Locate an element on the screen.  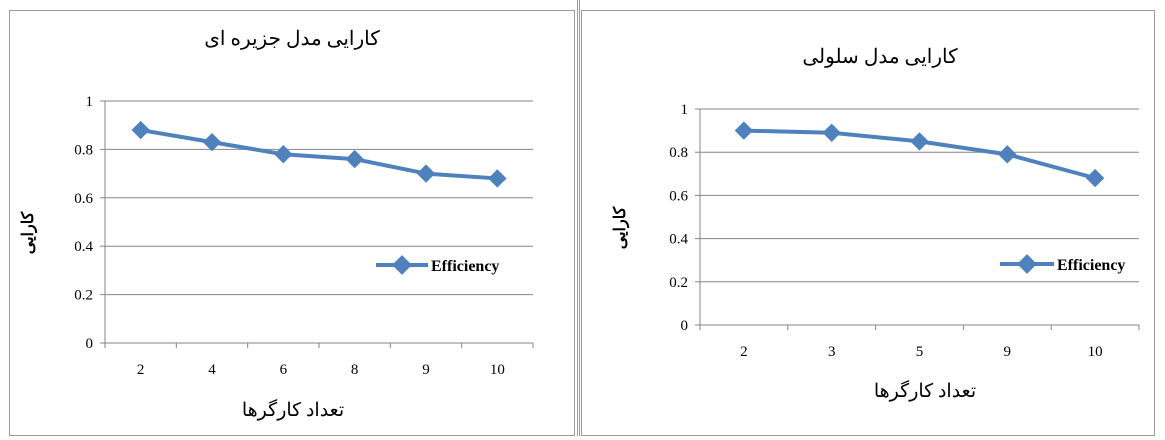
series-line is located at coordinates (319, 154).